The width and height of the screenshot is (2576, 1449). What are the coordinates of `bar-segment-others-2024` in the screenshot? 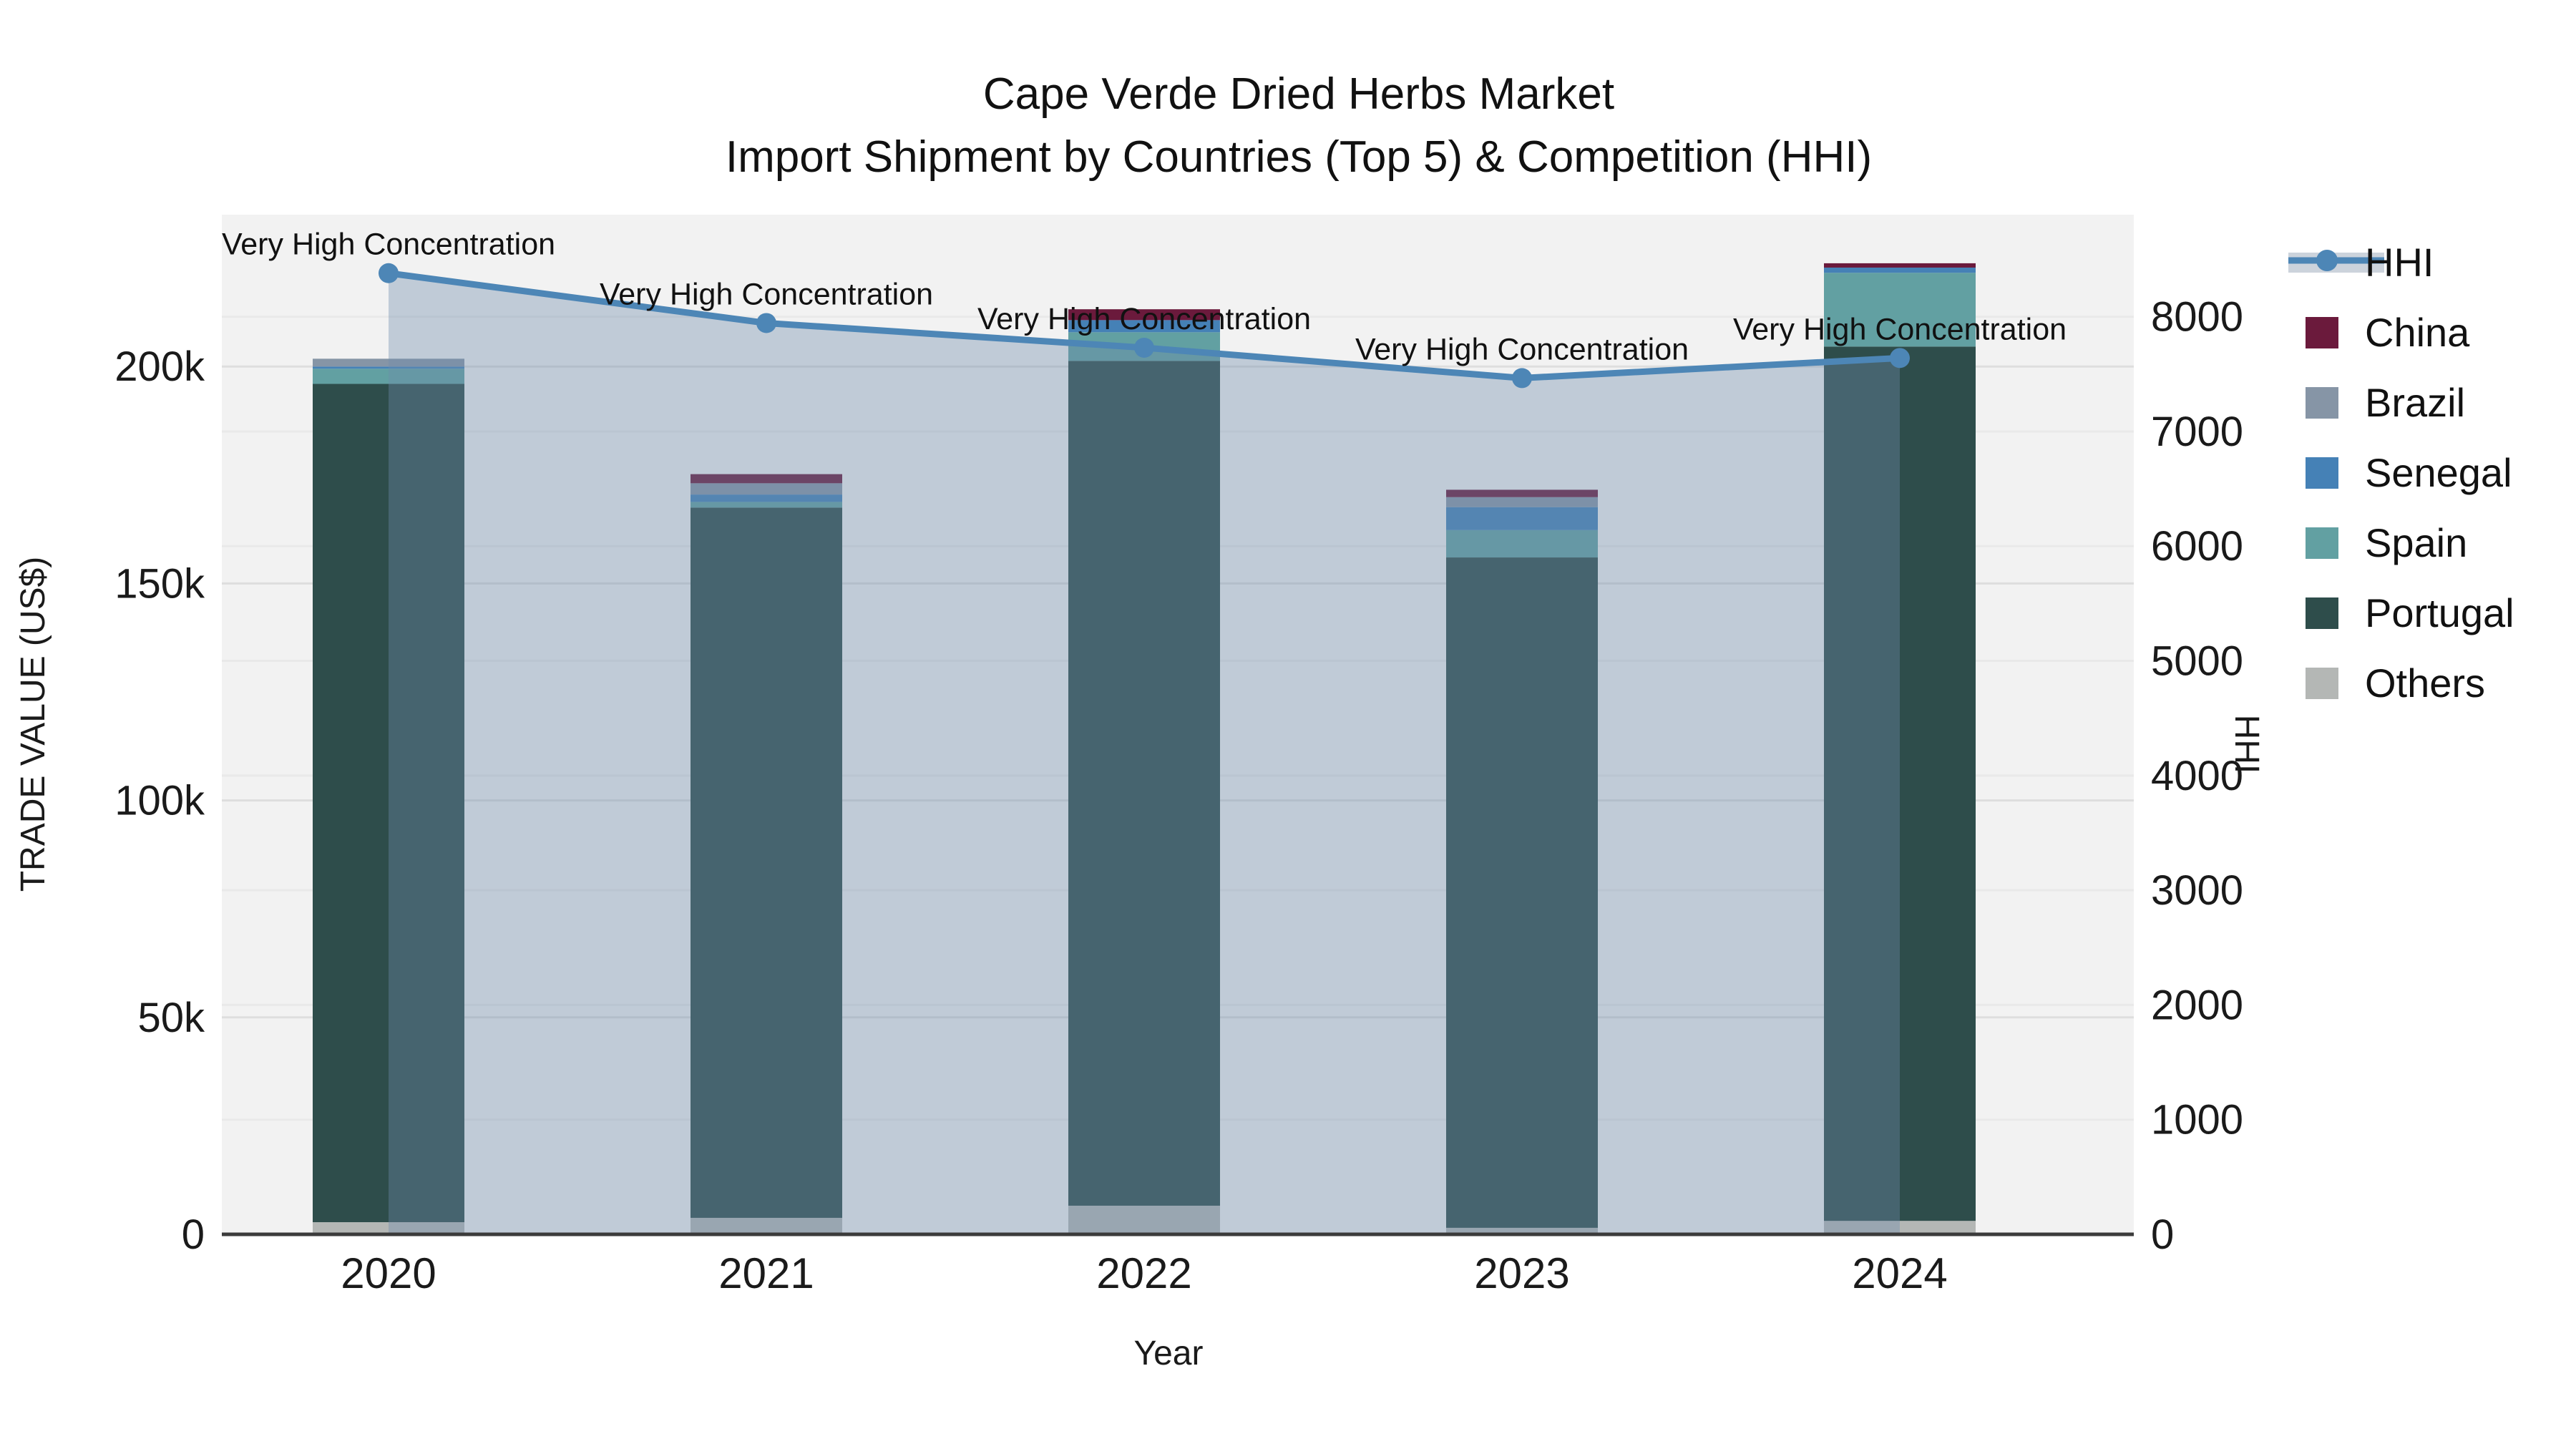 It's located at (1900, 1227).